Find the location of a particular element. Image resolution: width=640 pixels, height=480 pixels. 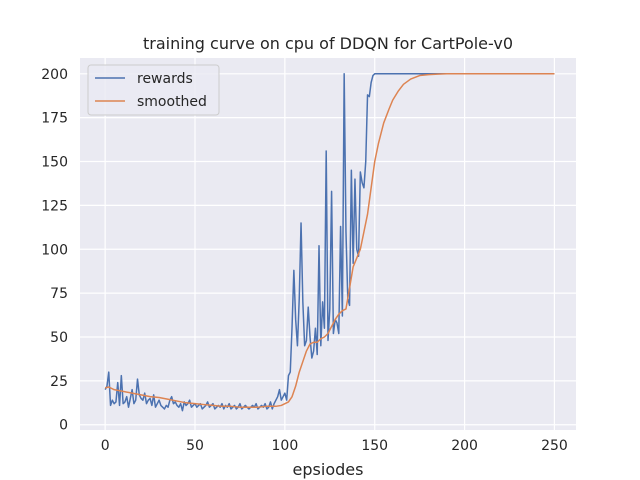

y-tick-label: 50 is located at coordinates (59, 338).